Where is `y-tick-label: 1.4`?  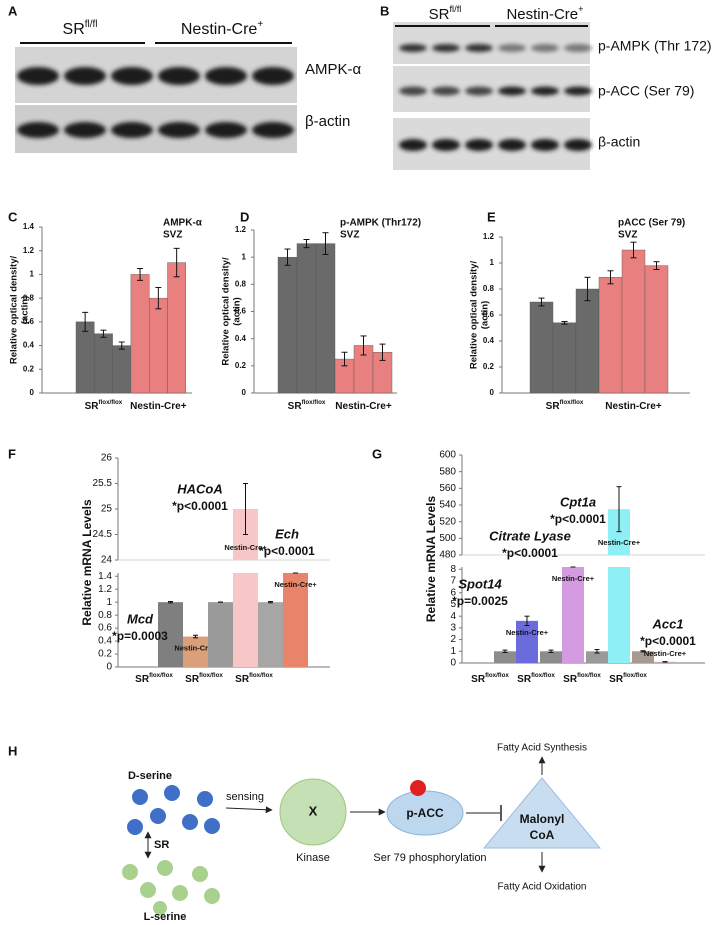 y-tick-label: 1.4 is located at coordinates (105, 576).